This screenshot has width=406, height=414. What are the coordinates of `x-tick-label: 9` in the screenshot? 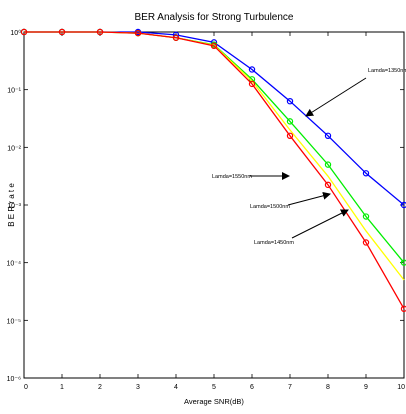 It's located at (366, 387).